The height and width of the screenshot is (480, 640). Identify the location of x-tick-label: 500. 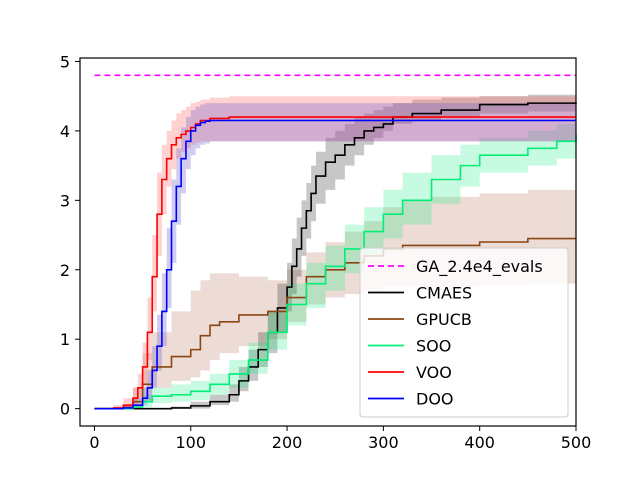
(576, 442).